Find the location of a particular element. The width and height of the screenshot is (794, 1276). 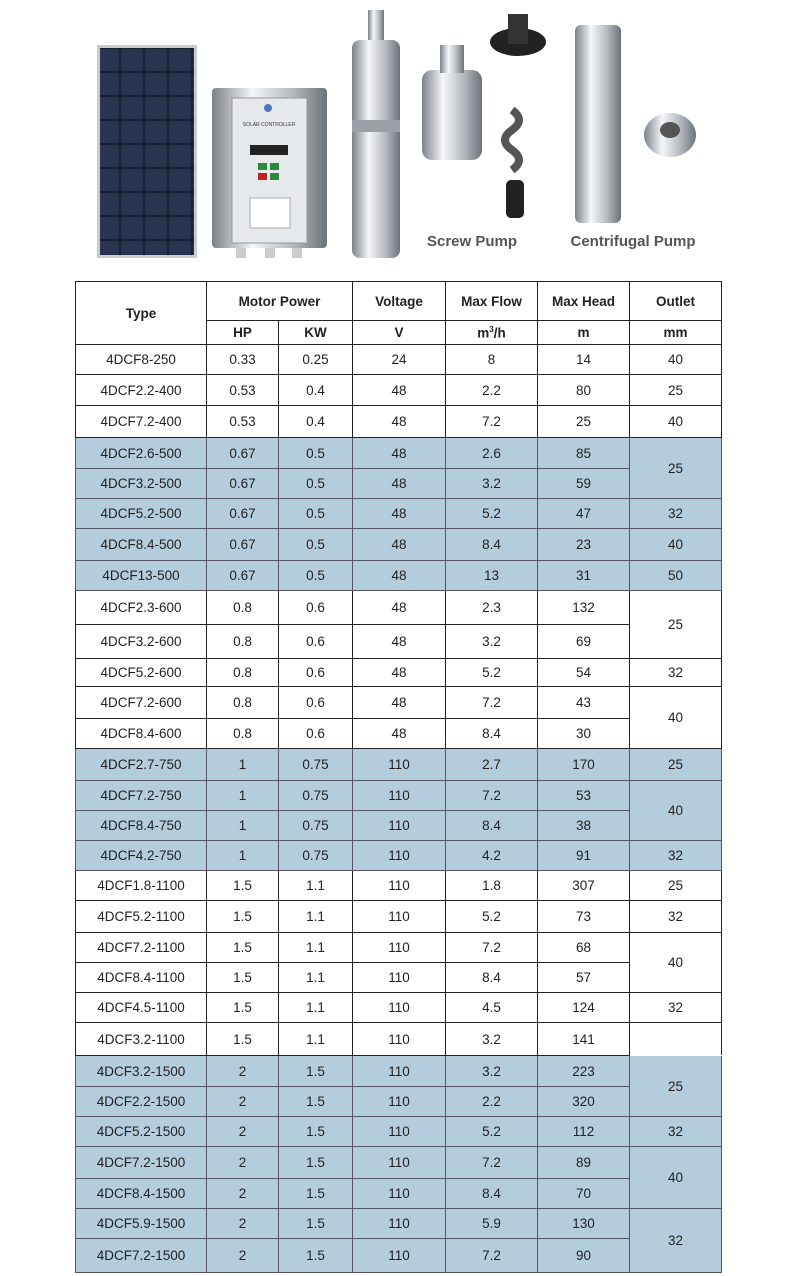

table-row: 4DCF8.4-750 1 0.75 110 8.4 38 is located at coordinates (398, 825).